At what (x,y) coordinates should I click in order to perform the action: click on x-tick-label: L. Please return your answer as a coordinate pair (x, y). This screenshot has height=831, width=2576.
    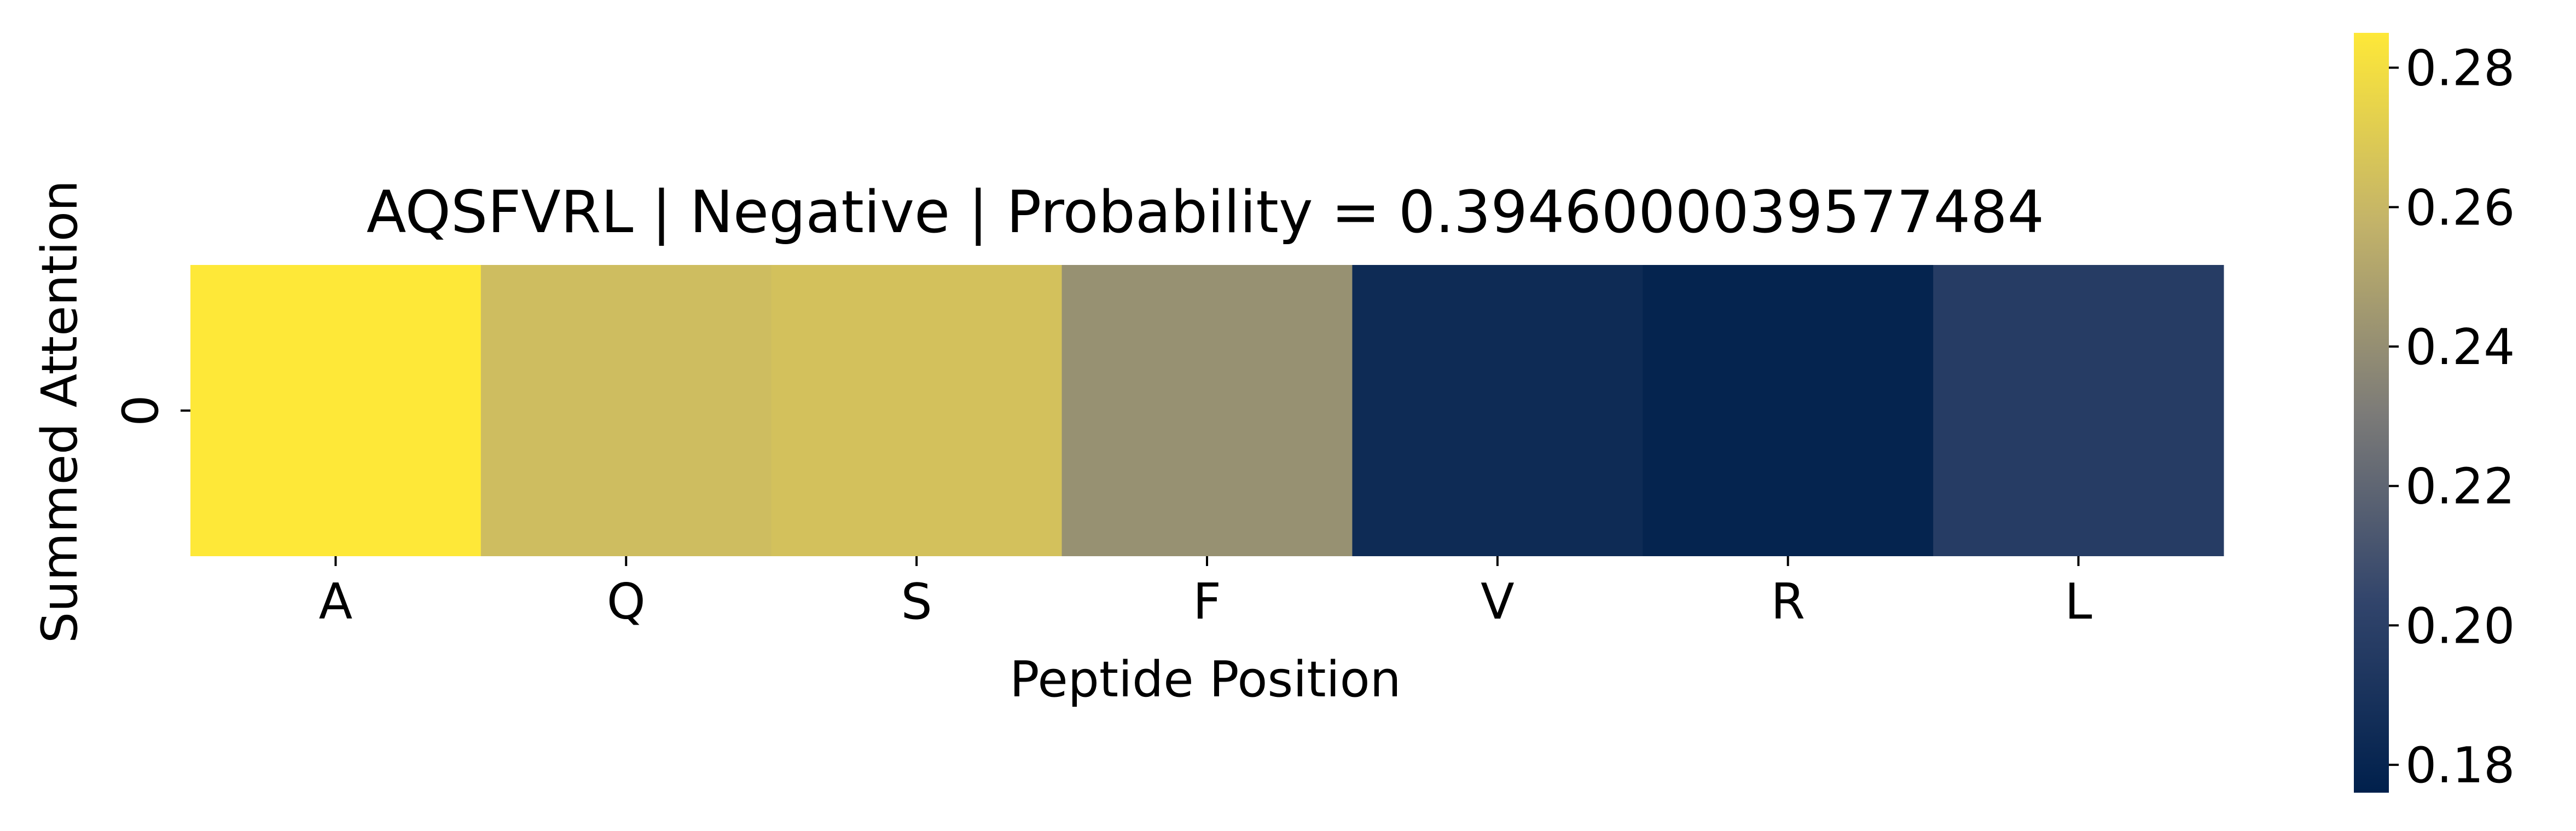
    Looking at the image, I should click on (2078, 602).